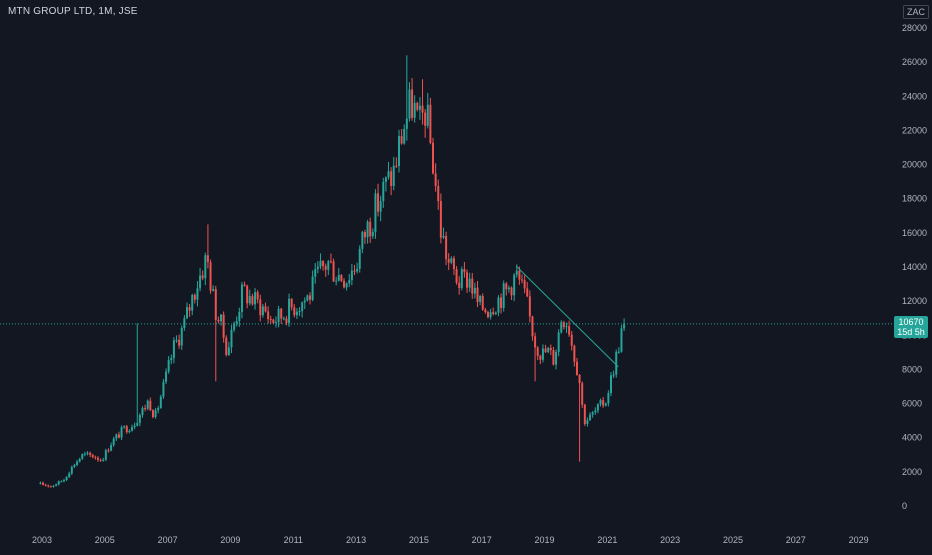  Describe the element at coordinates (356, 540) in the screenshot. I see `x-tick-label: 2013` at that location.